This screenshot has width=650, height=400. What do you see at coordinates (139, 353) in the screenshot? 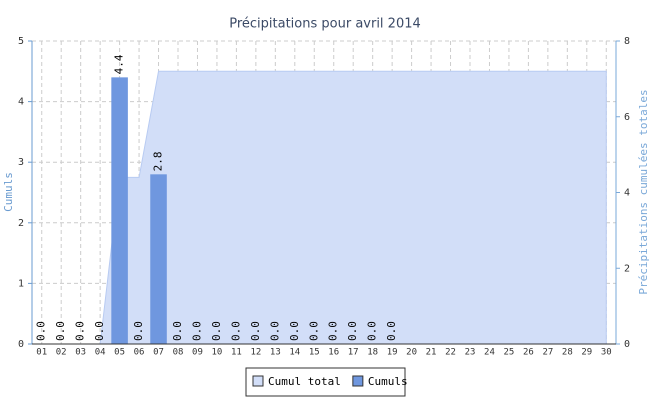
I see `x-tick-label: 06` at bounding box center [139, 353].